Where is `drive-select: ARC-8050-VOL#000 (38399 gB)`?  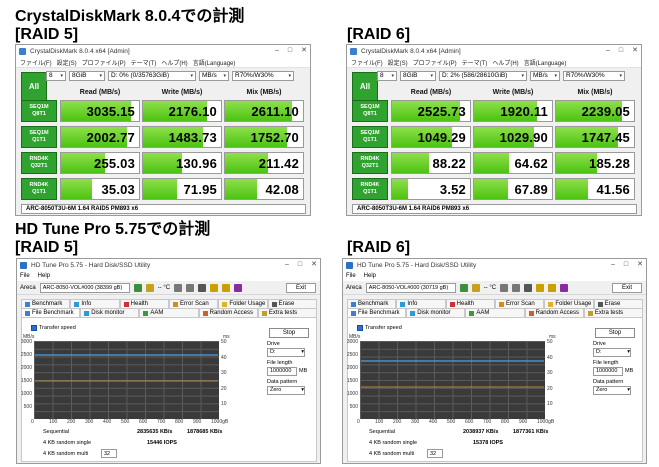
drive-select: ARC-8050-VOL#000 (38399 gB) is located at coordinates (84, 287).